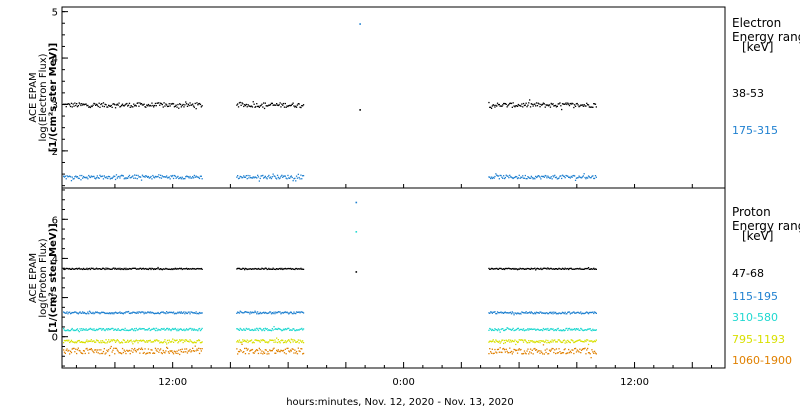  I want to click on legend-entry: 175-315, so click(755, 130).